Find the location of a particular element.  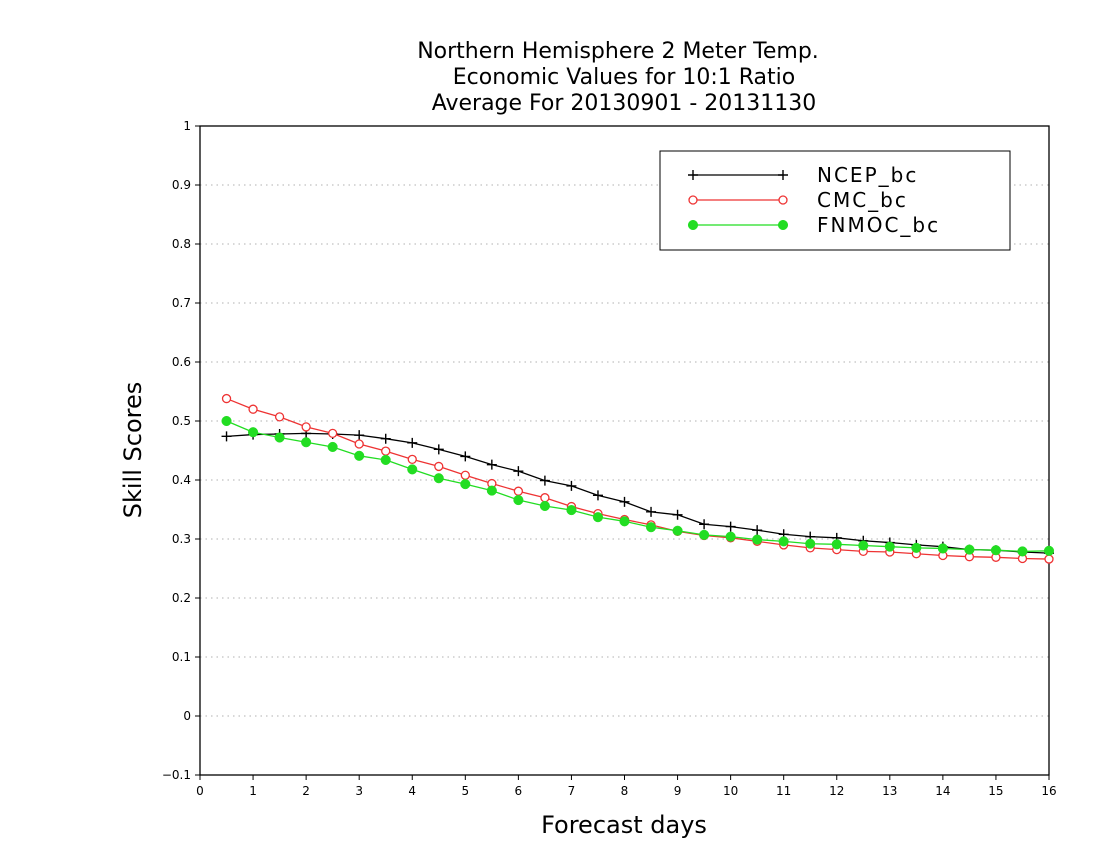

y-tick-label: −0.1 is located at coordinates (176, 775).